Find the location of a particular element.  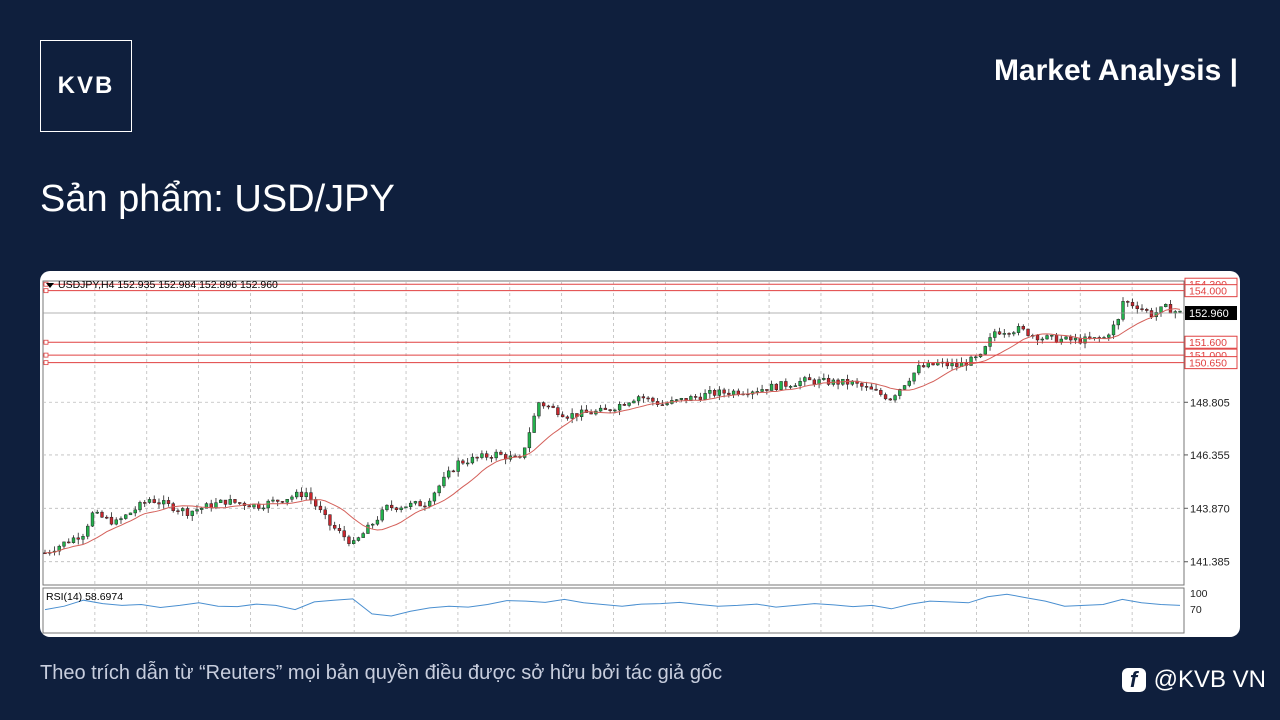

y-tick-label: 141.385 is located at coordinates (1210, 563).